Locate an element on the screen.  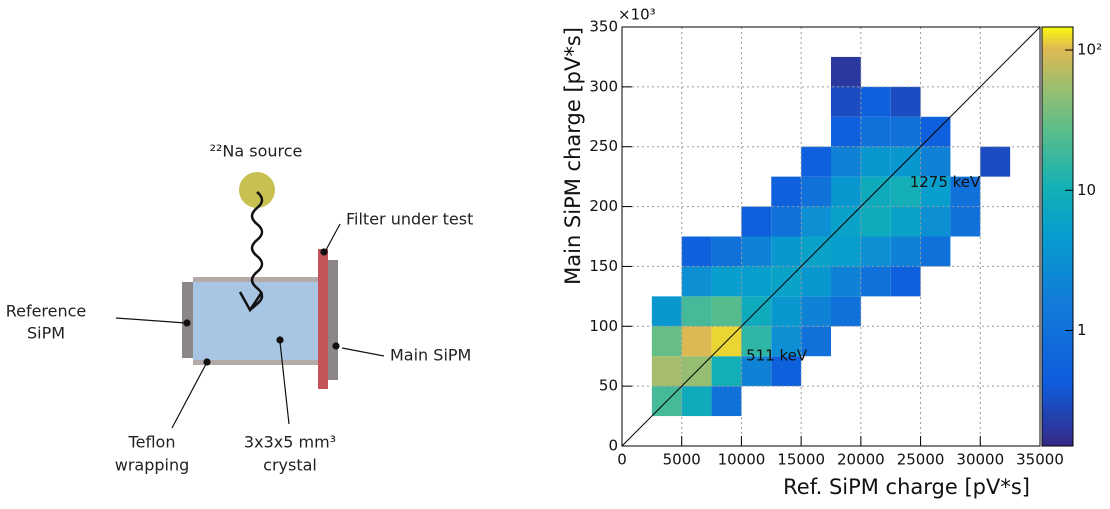
annotation: 511 keV is located at coordinates (777, 356).